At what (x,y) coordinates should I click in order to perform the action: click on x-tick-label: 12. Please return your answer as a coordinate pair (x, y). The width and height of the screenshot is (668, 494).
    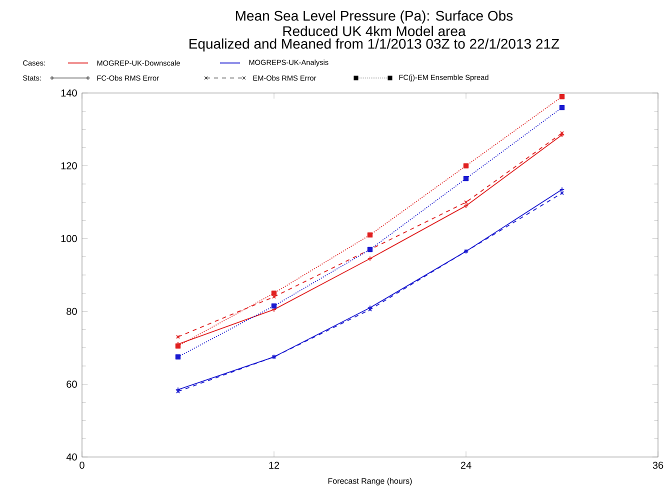
    Looking at the image, I should click on (274, 465).